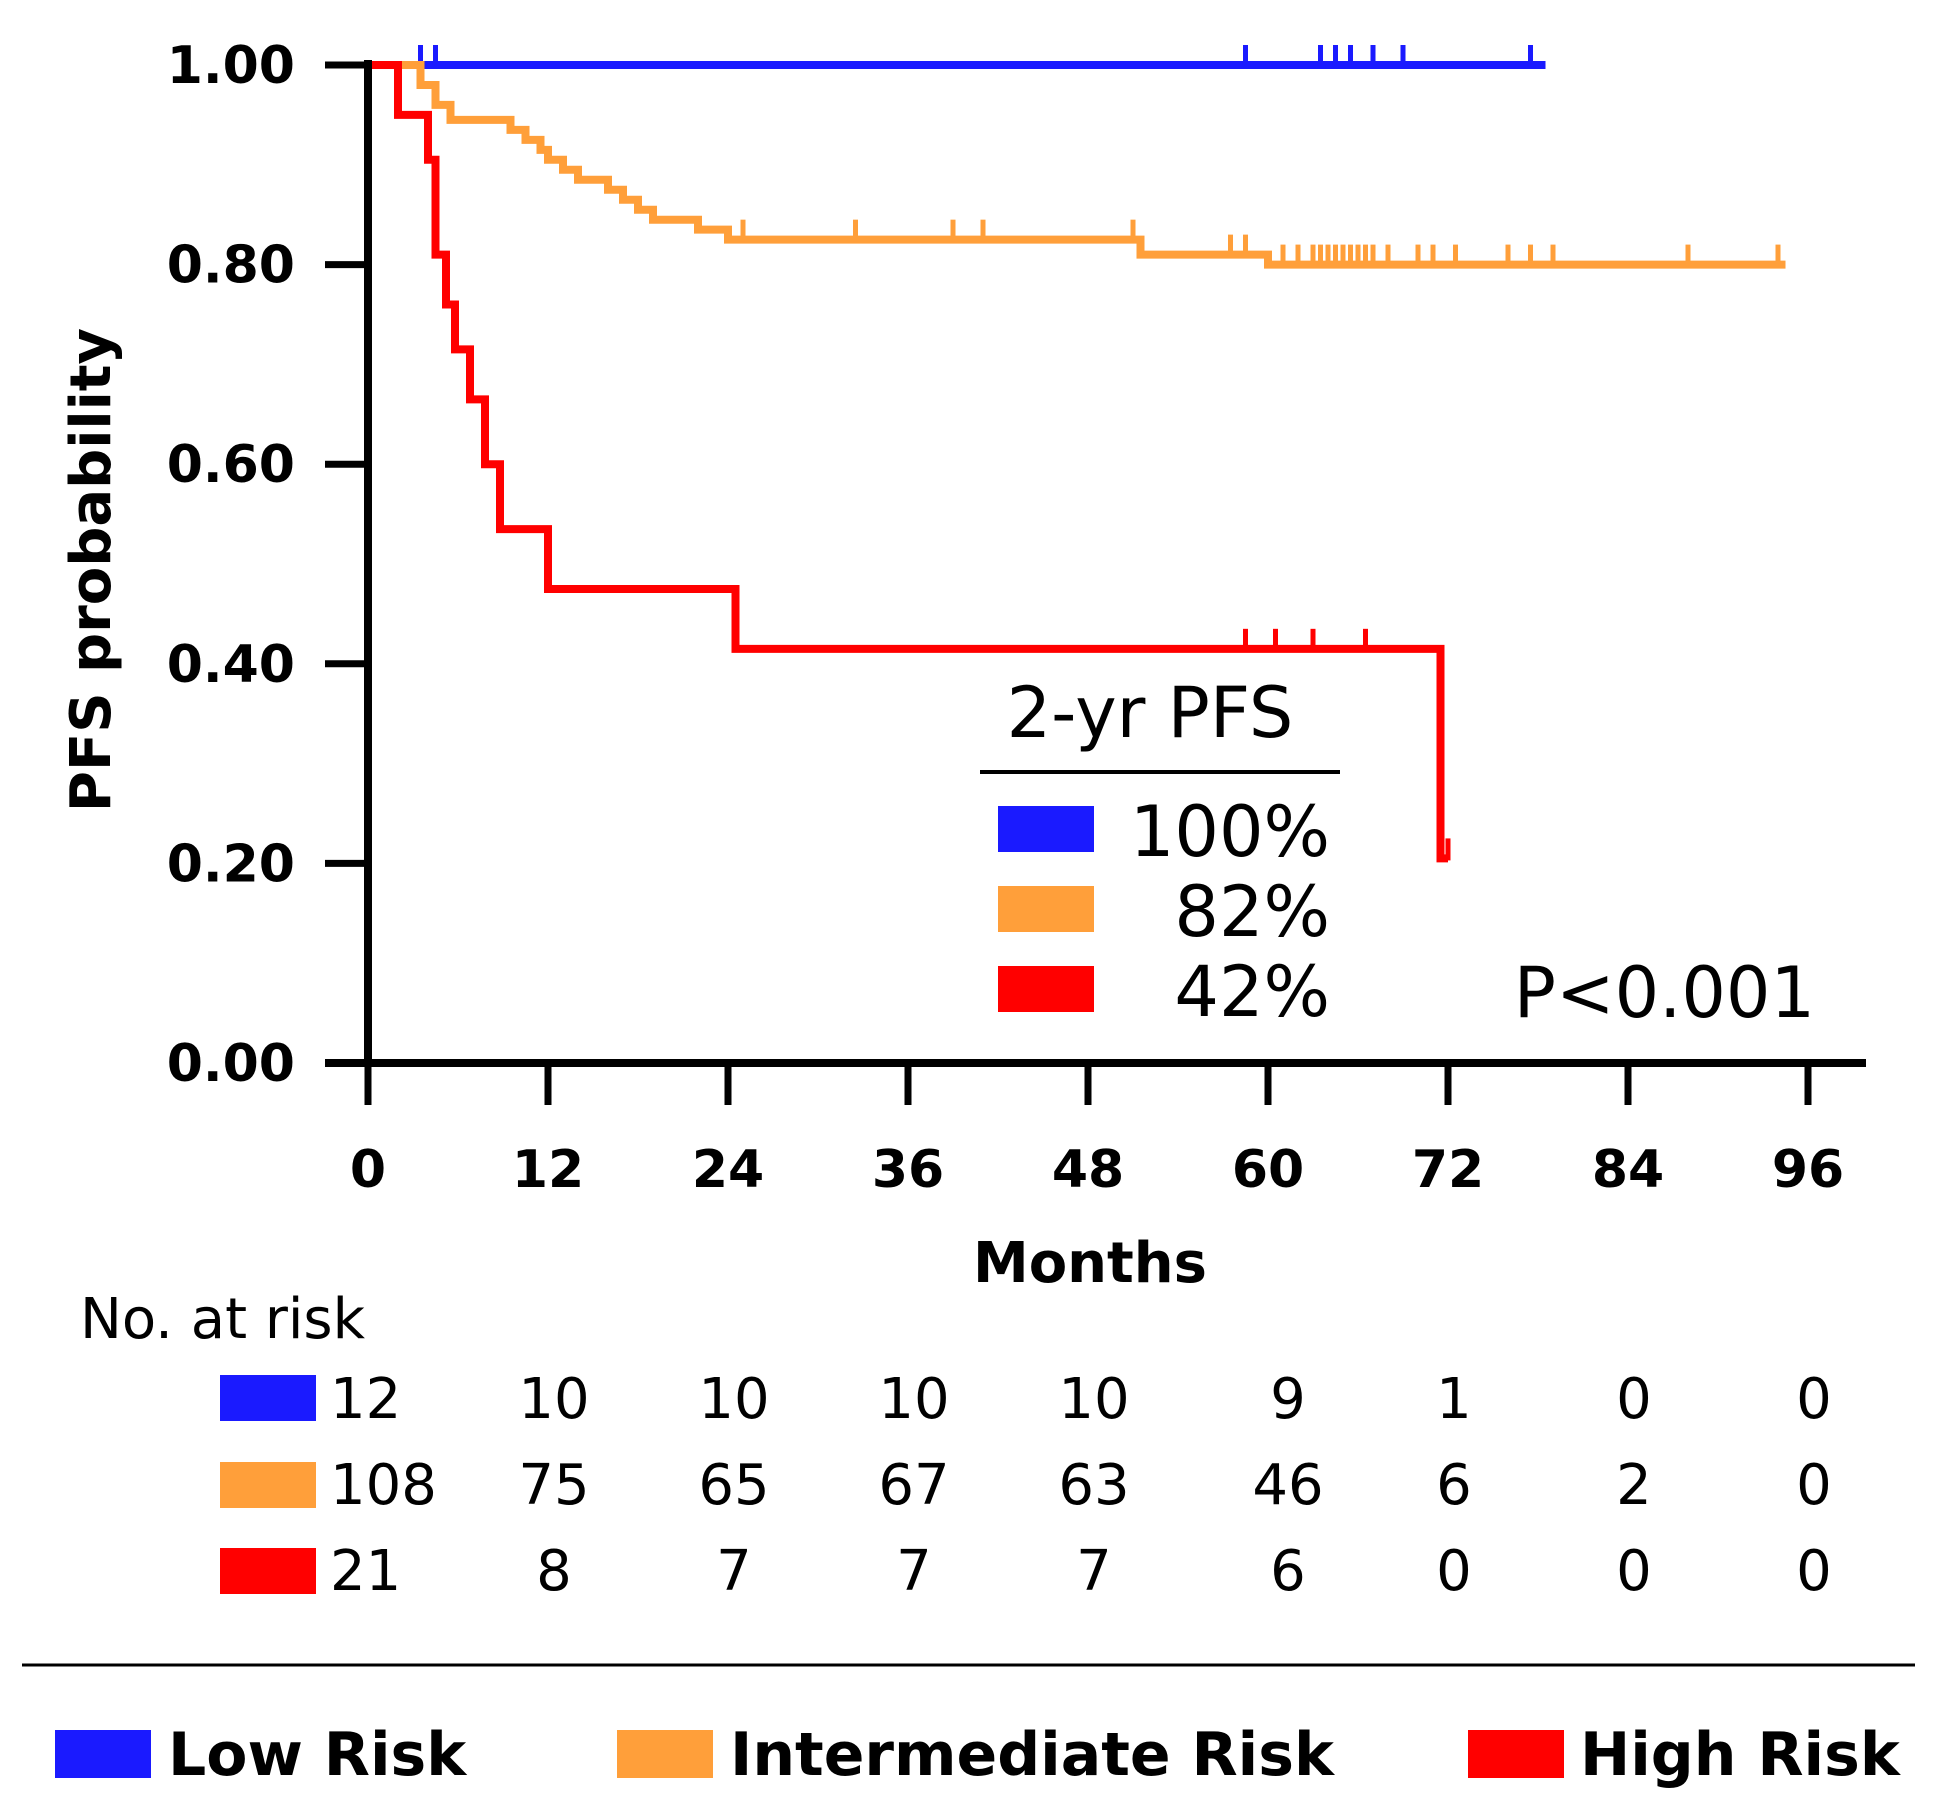 The height and width of the screenshot is (1809, 1935). What do you see at coordinates (1454, 1399) in the screenshot?
I see `risk-cell-low: 1` at bounding box center [1454, 1399].